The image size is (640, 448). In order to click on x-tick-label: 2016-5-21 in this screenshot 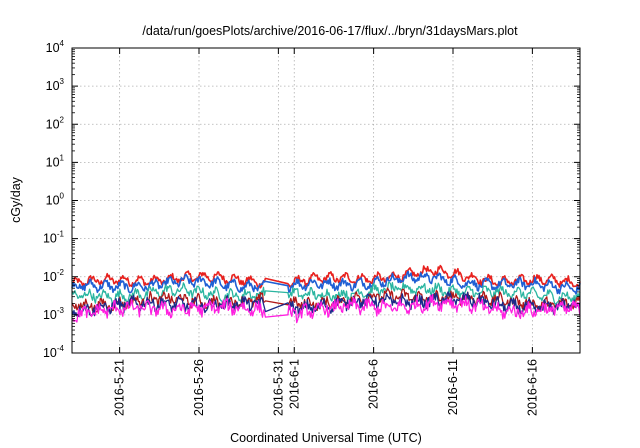, I will do `click(120, 387)`.